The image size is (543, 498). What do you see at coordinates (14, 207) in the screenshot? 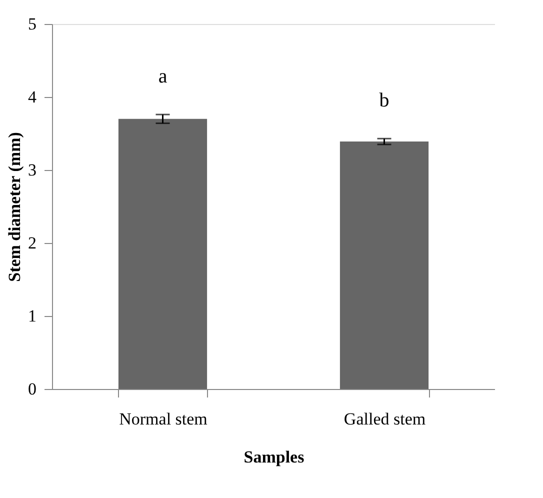
I see `y-axis-title: Stem diameter (mm)` at bounding box center [14, 207].